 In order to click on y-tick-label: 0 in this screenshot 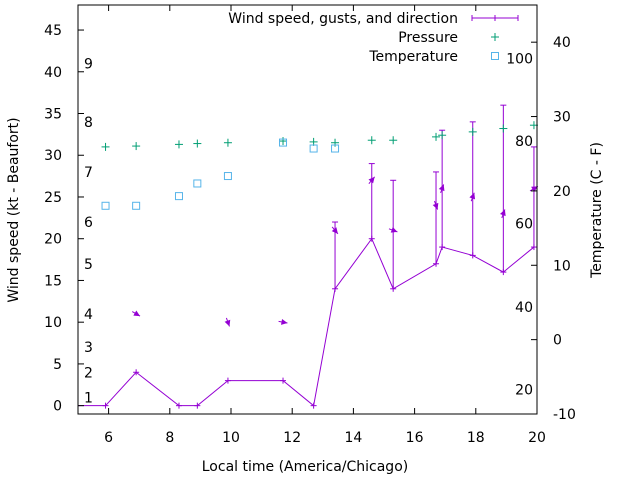, I will do `click(57, 407)`.